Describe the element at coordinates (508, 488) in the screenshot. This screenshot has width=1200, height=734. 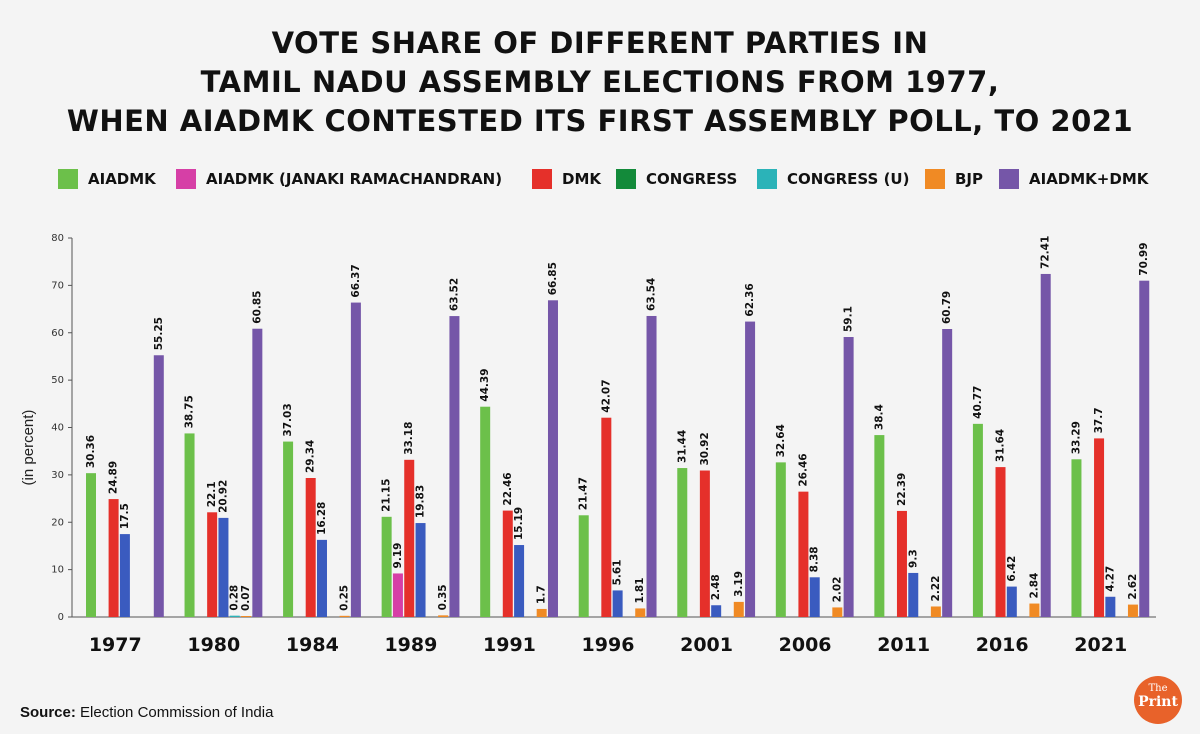
I see `data-label: 22.46` at that location.